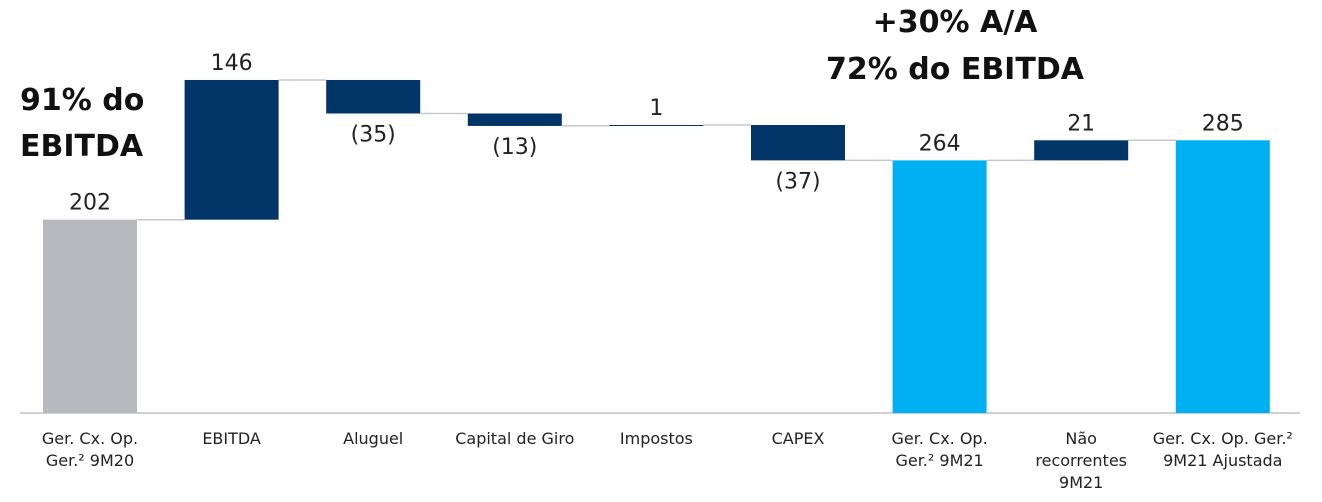 Image resolution: width=1322 pixels, height=502 pixels. What do you see at coordinates (82, 123) in the screenshot?
I see `annotation: 91% do EBITDA` at bounding box center [82, 123].